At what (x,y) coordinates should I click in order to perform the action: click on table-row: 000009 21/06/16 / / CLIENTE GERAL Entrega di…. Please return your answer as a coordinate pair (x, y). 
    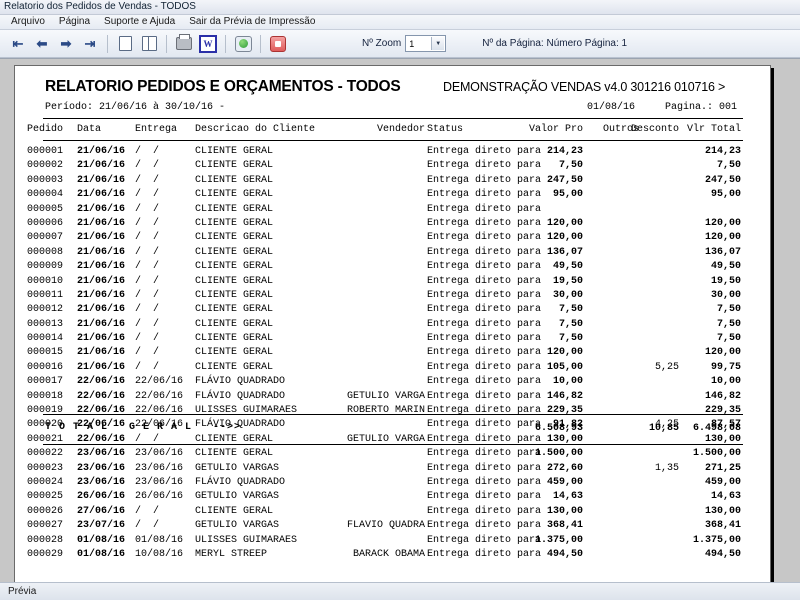
    Looking at the image, I should click on (392, 267).